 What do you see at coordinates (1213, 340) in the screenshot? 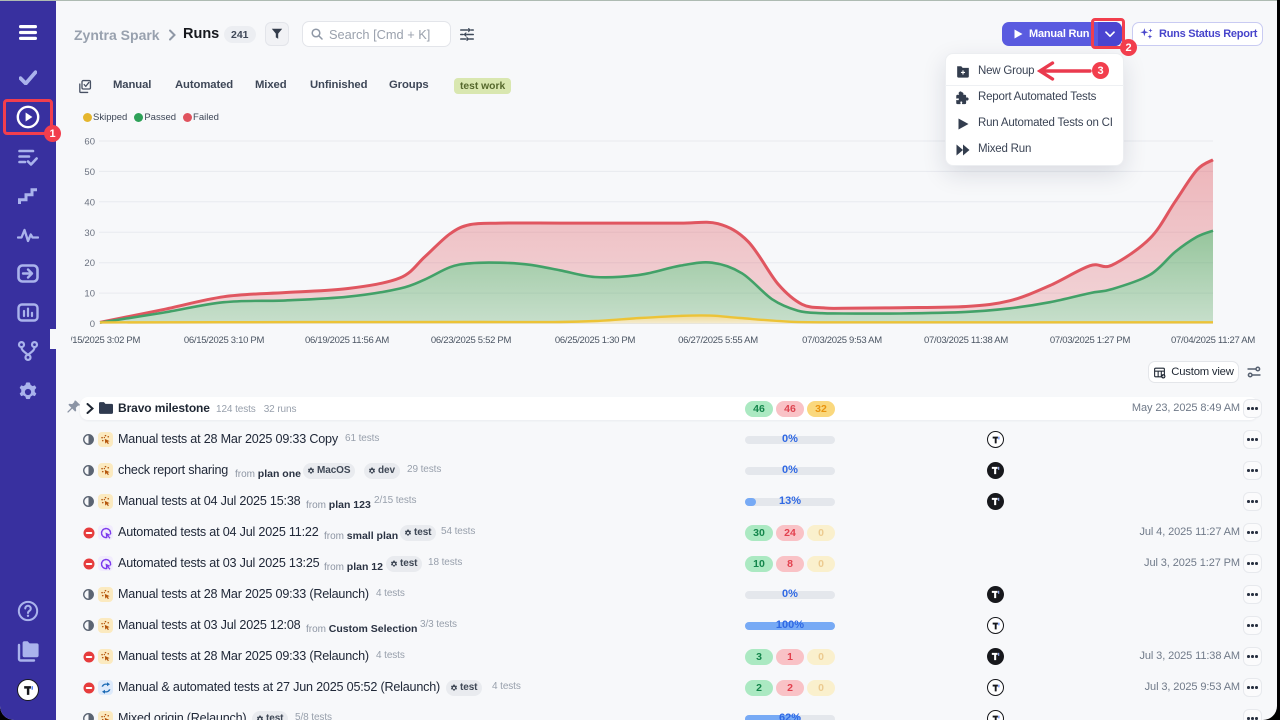
I see `svg-text: 07/04/2025 11:27 AM` at bounding box center [1213, 340].